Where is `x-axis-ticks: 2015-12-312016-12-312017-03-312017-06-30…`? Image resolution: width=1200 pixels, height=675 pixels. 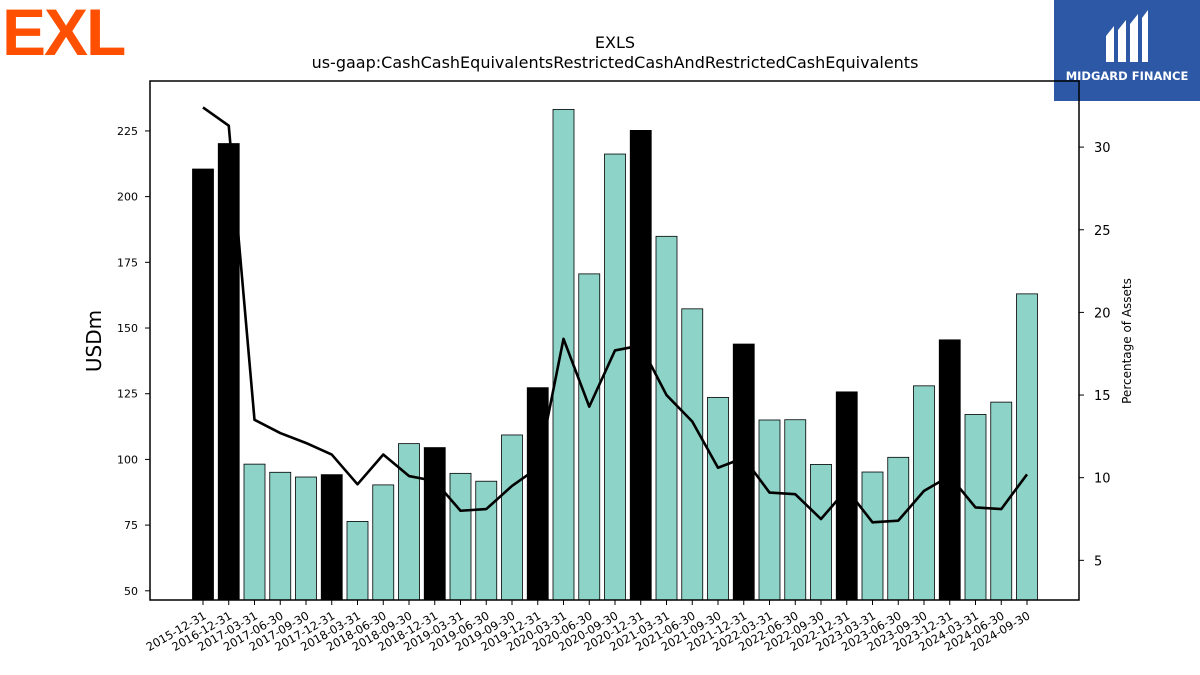 x-axis-ticks: 2015-12-312016-12-312017-03-312017-06-30… is located at coordinates (588, 627).